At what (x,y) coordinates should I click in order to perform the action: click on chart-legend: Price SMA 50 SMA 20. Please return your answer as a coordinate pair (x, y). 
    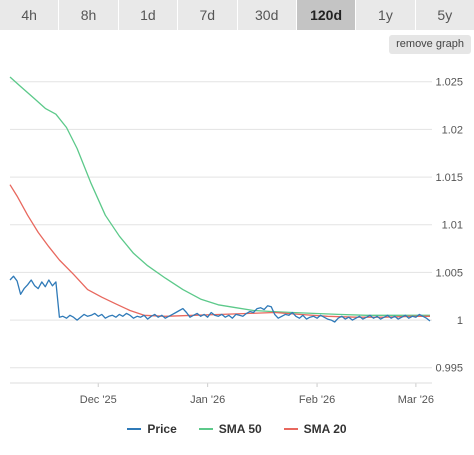
    Looking at the image, I should click on (237, 429).